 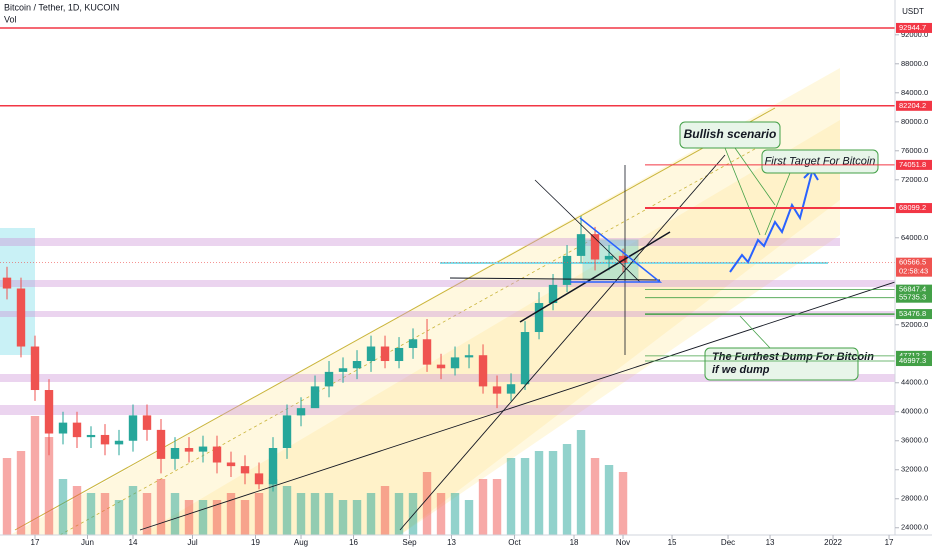 I want to click on level-label: 47712.2, so click(x=912, y=355).